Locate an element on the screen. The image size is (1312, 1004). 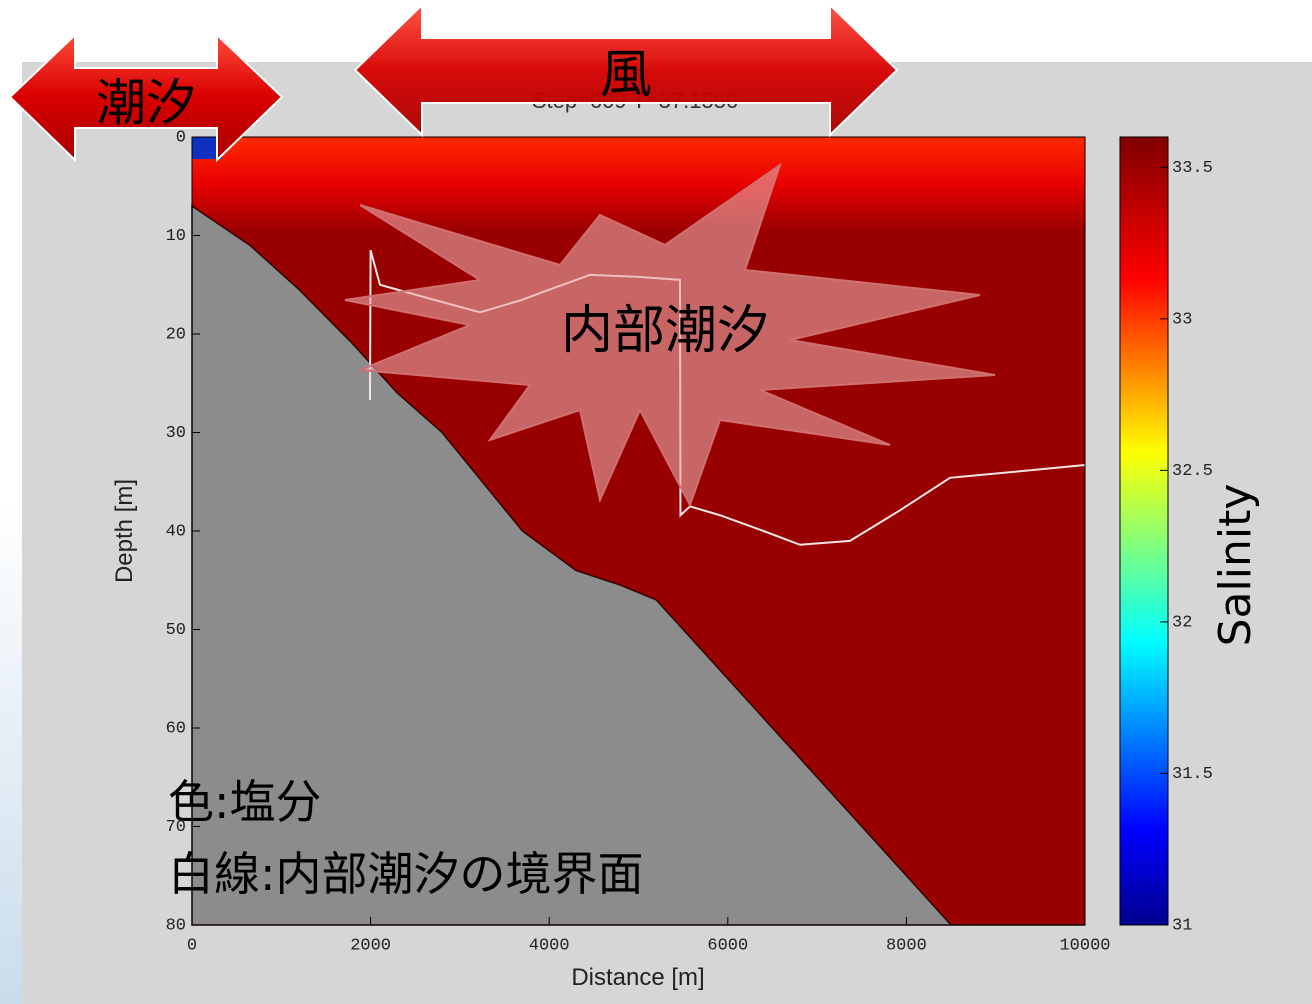
x-tick-label: 6000 is located at coordinates (727, 945).